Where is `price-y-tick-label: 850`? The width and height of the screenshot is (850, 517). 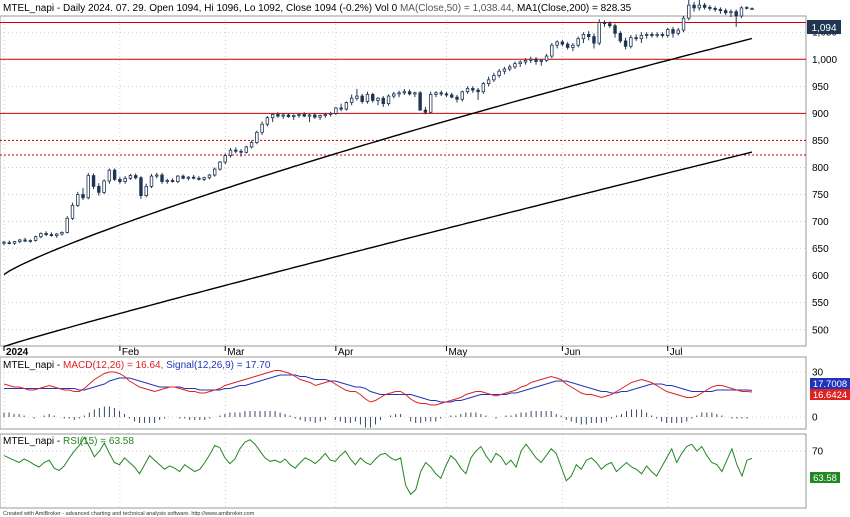
price-y-tick-label: 850 is located at coordinates (820, 141).